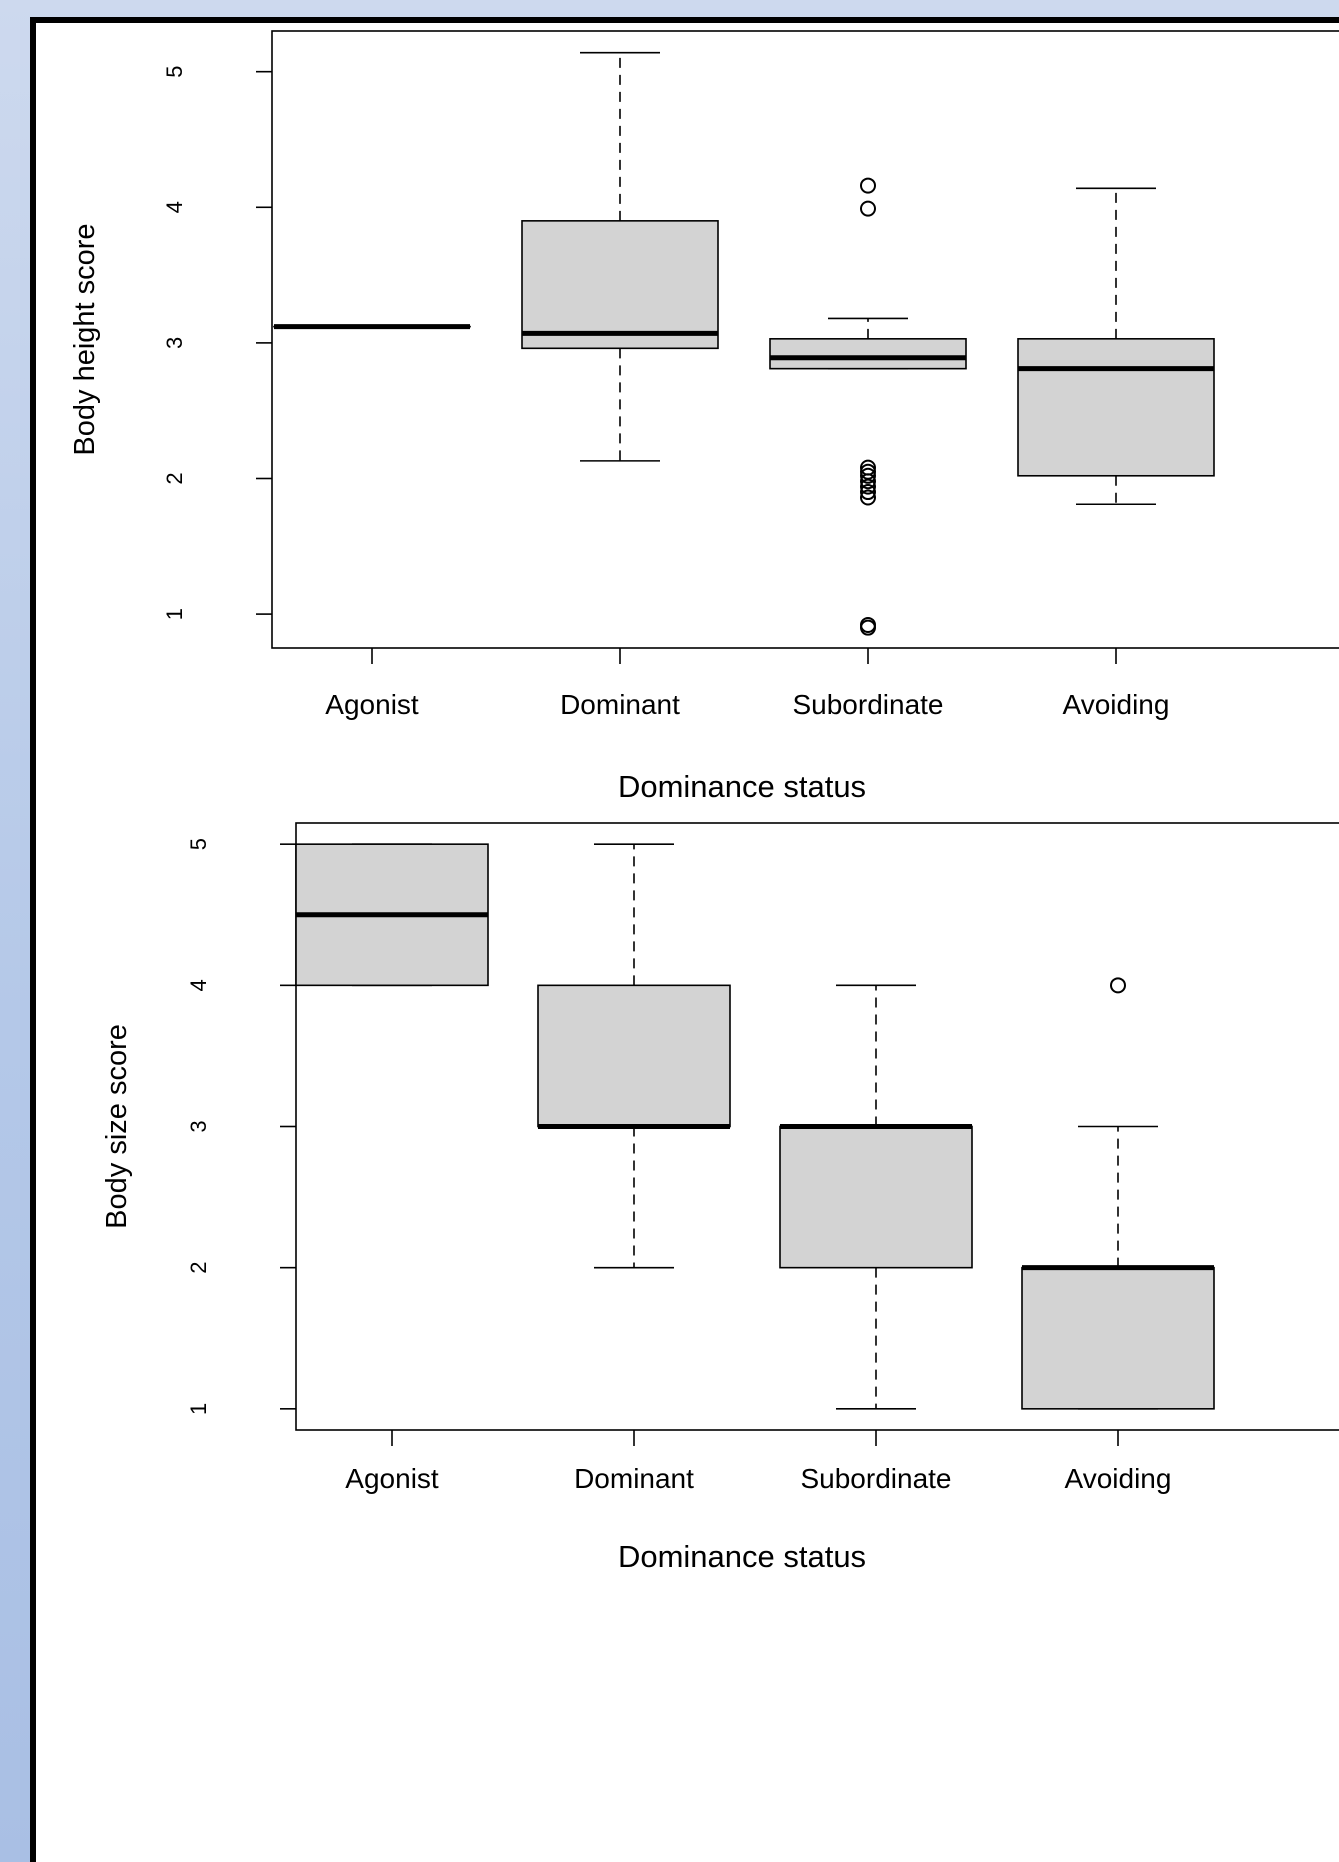  Describe the element at coordinates (85, 339) in the screenshot. I see `y-axis-label: Body height score` at that location.